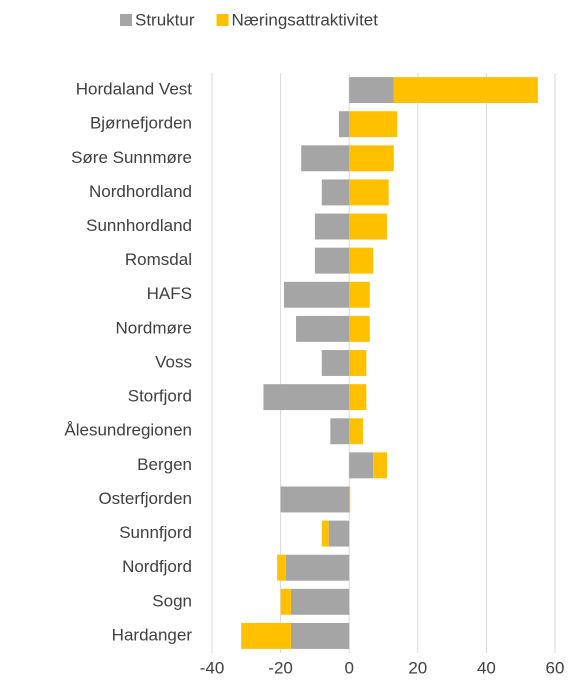  What do you see at coordinates (152, 634) in the screenshot?
I see `y-tick-label: Hardanger` at bounding box center [152, 634].